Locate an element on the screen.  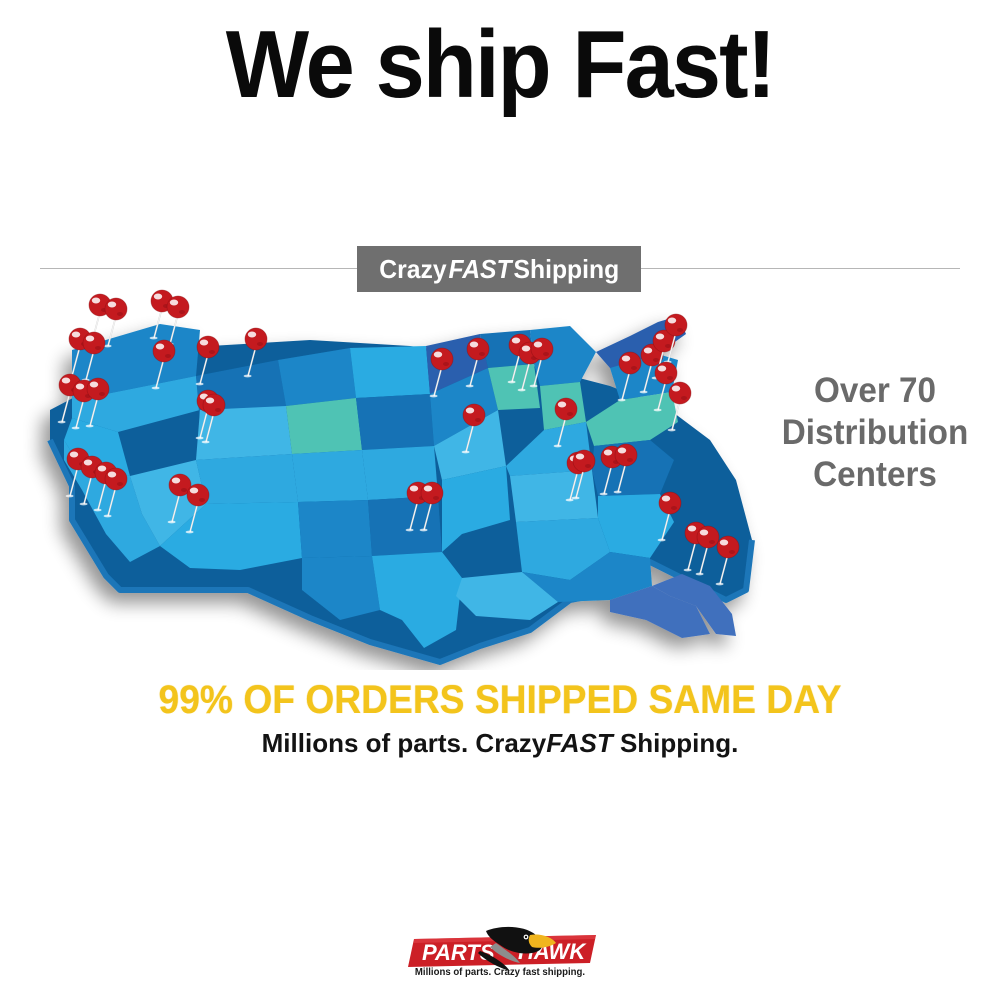
same-day-headline: 99% OF ORDERS SHIPPED SAME DAY is located at coordinates (500, 700).